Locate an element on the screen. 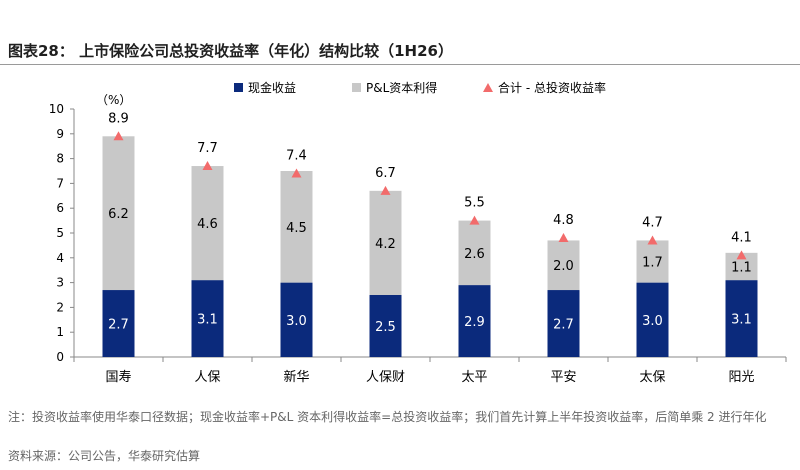 This screenshot has width=800, height=470. data-label-total: 7.7 is located at coordinates (207, 148).